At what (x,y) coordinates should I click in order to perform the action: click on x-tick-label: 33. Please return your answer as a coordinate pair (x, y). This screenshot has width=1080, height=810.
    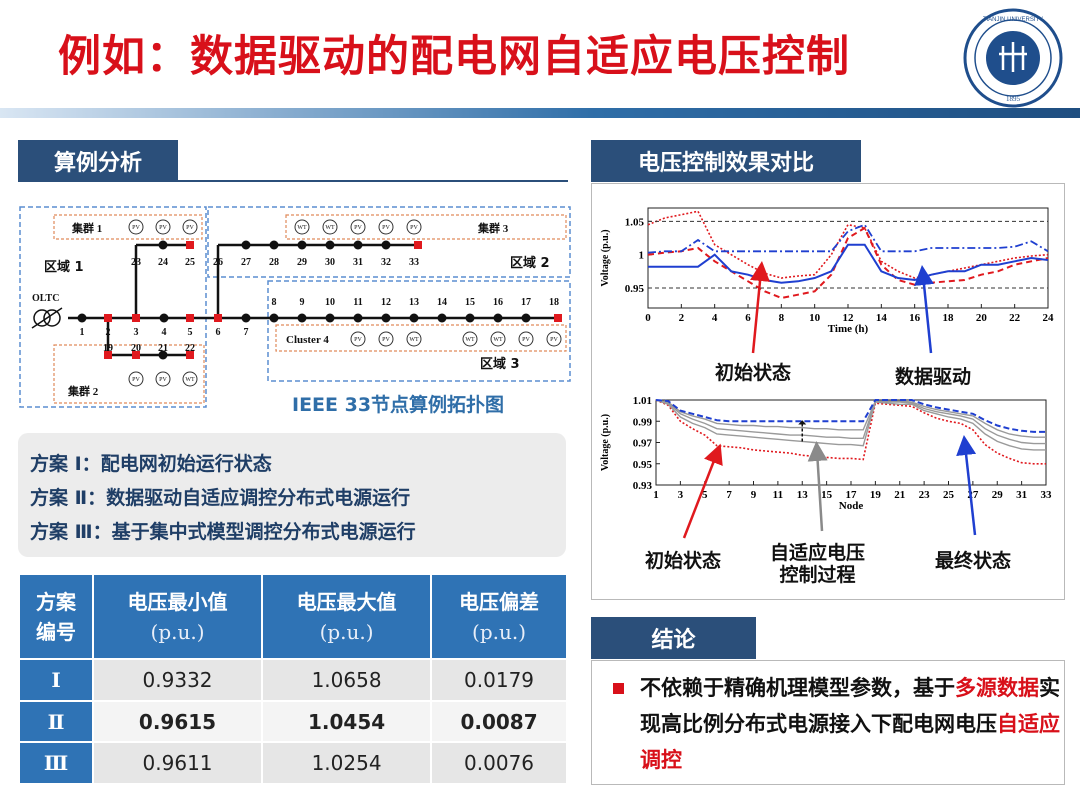
    Looking at the image, I should click on (1047, 495).